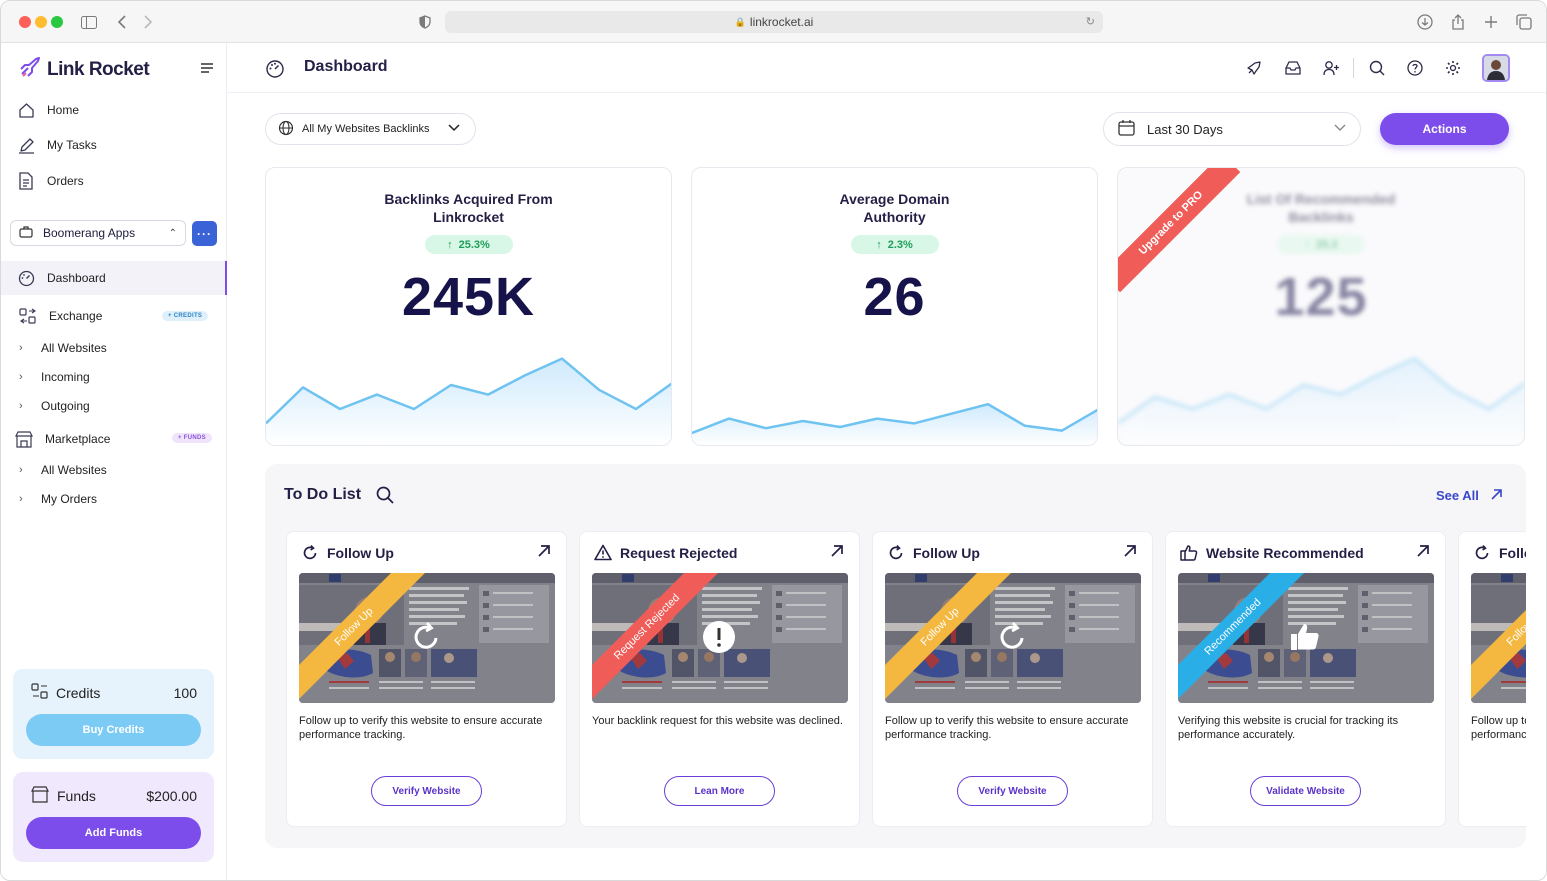 This screenshot has height=881, width=1547. I want to click on nav-exchange: Exchange, so click(60, 316).